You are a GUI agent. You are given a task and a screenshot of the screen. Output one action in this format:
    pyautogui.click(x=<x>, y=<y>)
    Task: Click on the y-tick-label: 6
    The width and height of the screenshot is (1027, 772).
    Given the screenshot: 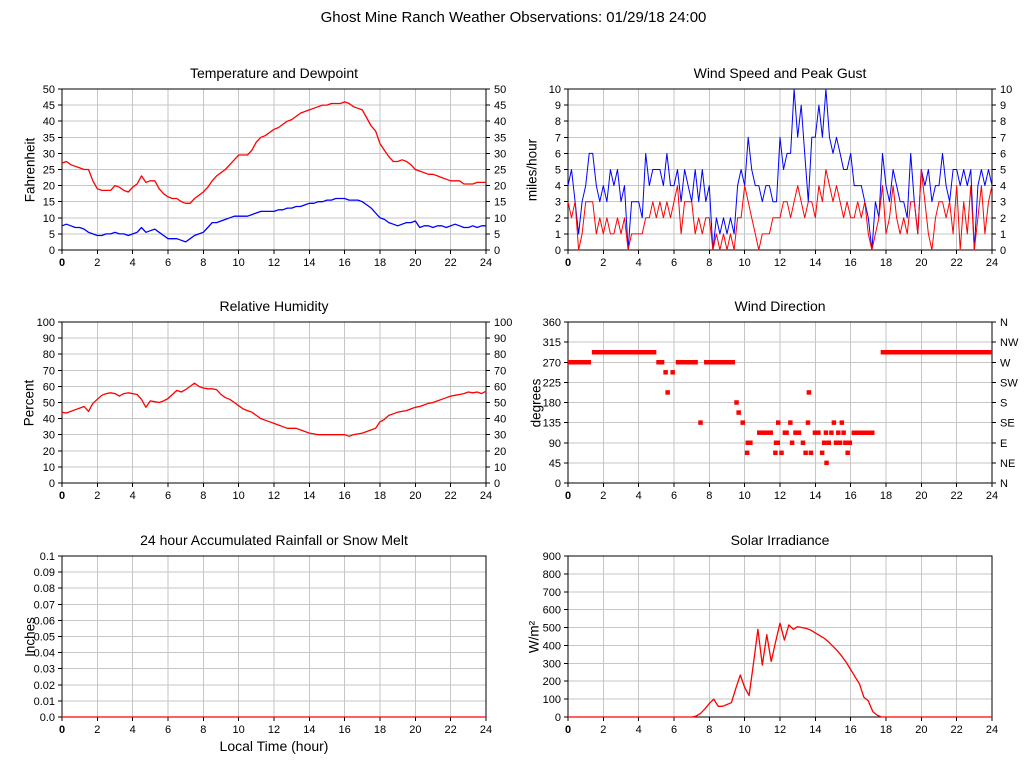 What is the action you would take?
    pyautogui.click(x=558, y=154)
    